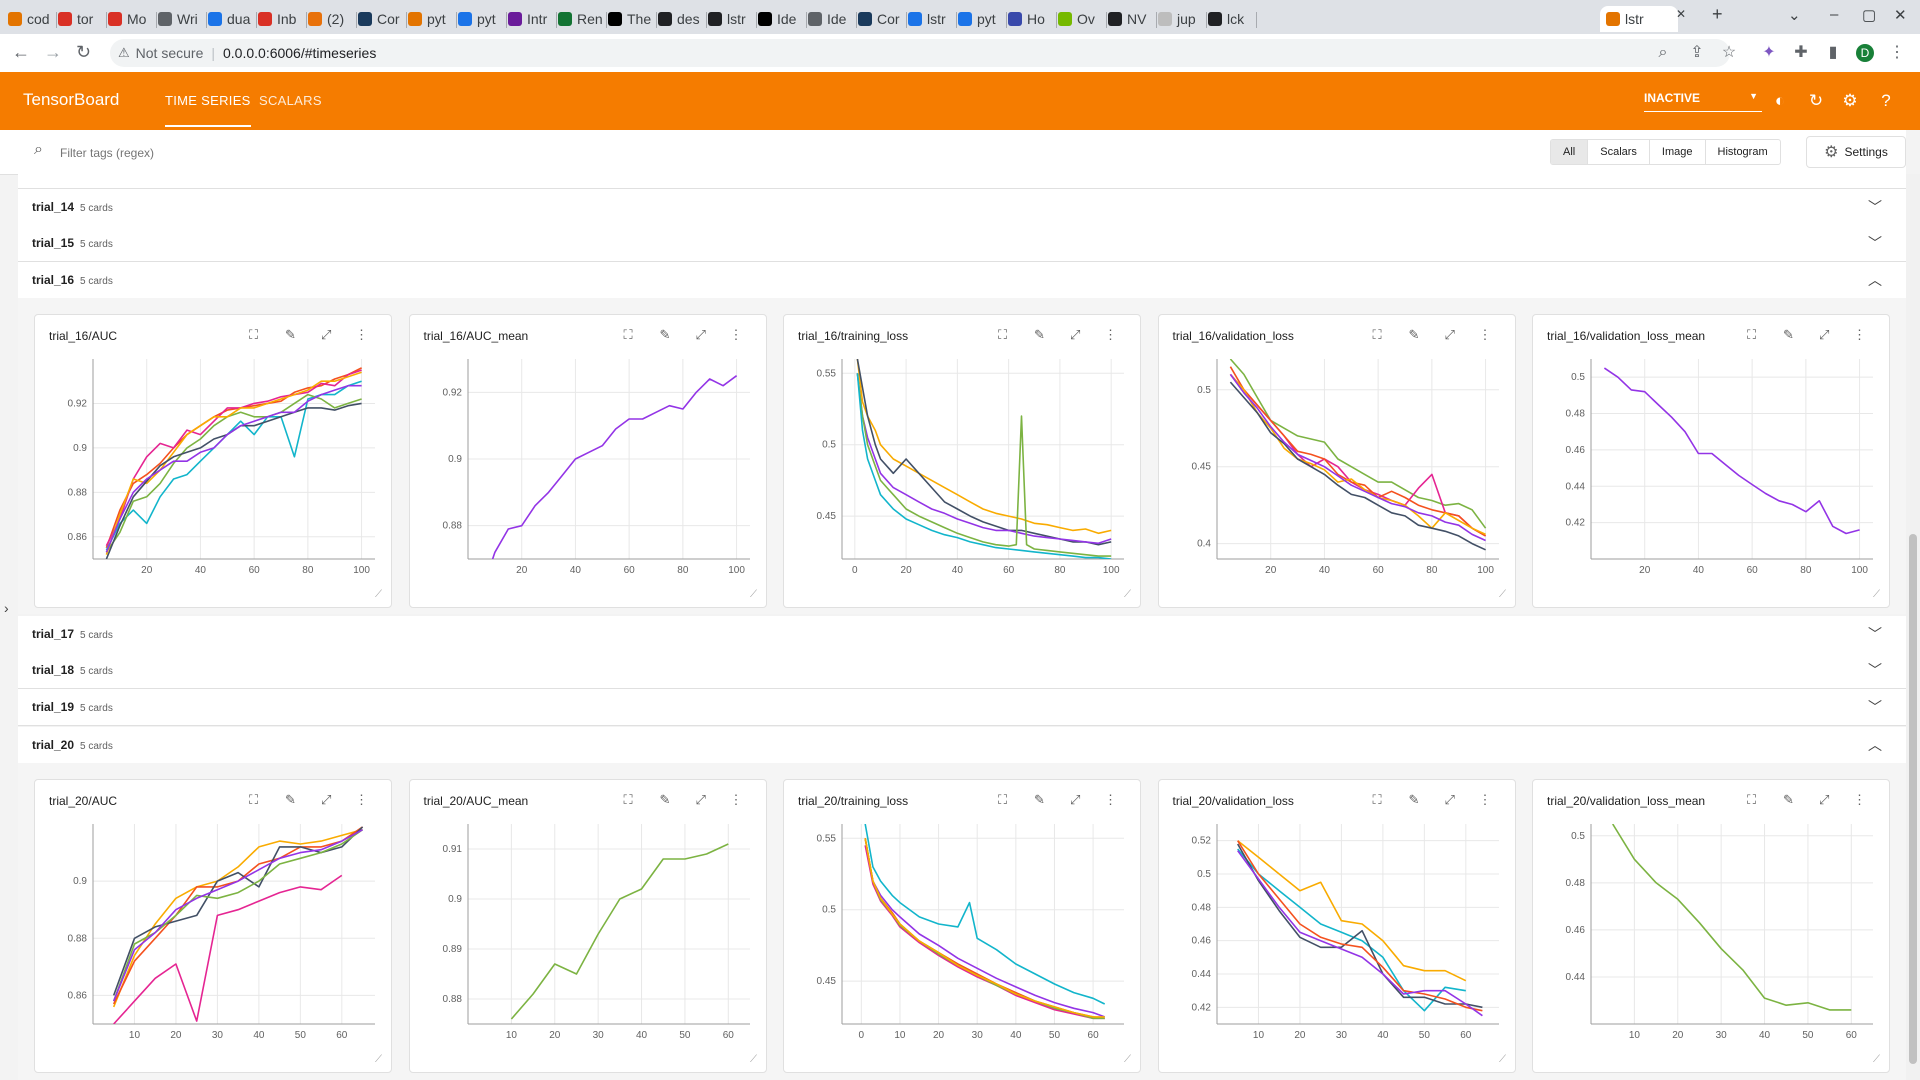 The width and height of the screenshot is (1920, 1080). I want to click on restore-icon: ▢, so click(1869, 15).